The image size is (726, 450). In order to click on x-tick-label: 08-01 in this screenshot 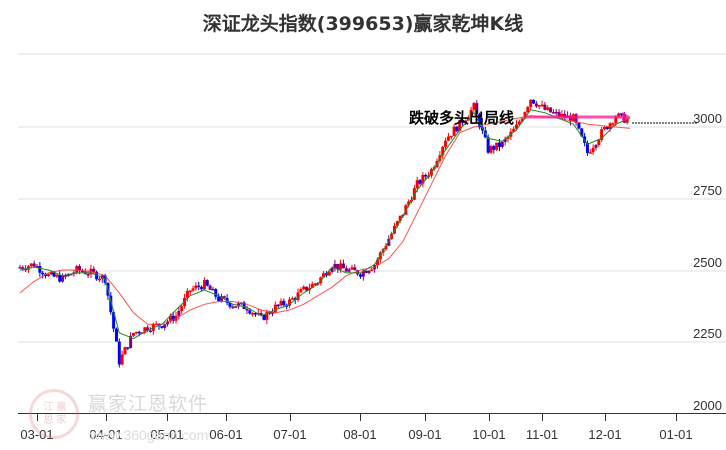, I will do `click(360, 434)`.